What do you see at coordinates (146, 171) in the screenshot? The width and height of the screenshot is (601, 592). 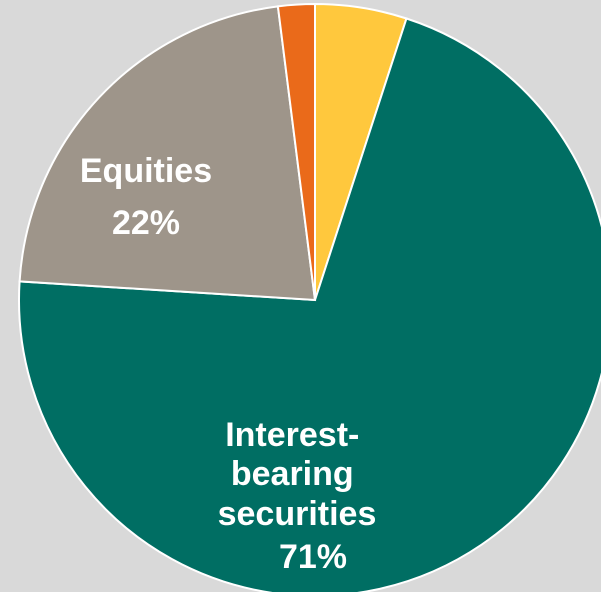 I see `slice-label-equities: Equities` at bounding box center [146, 171].